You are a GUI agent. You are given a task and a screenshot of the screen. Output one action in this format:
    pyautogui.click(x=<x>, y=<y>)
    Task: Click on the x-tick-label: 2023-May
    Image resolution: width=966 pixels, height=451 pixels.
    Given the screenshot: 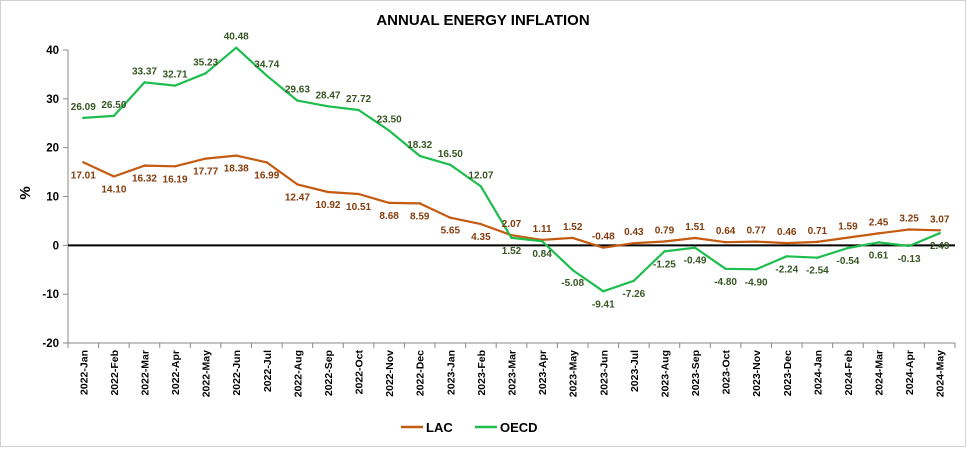 What is the action you would take?
    pyautogui.click(x=574, y=373)
    